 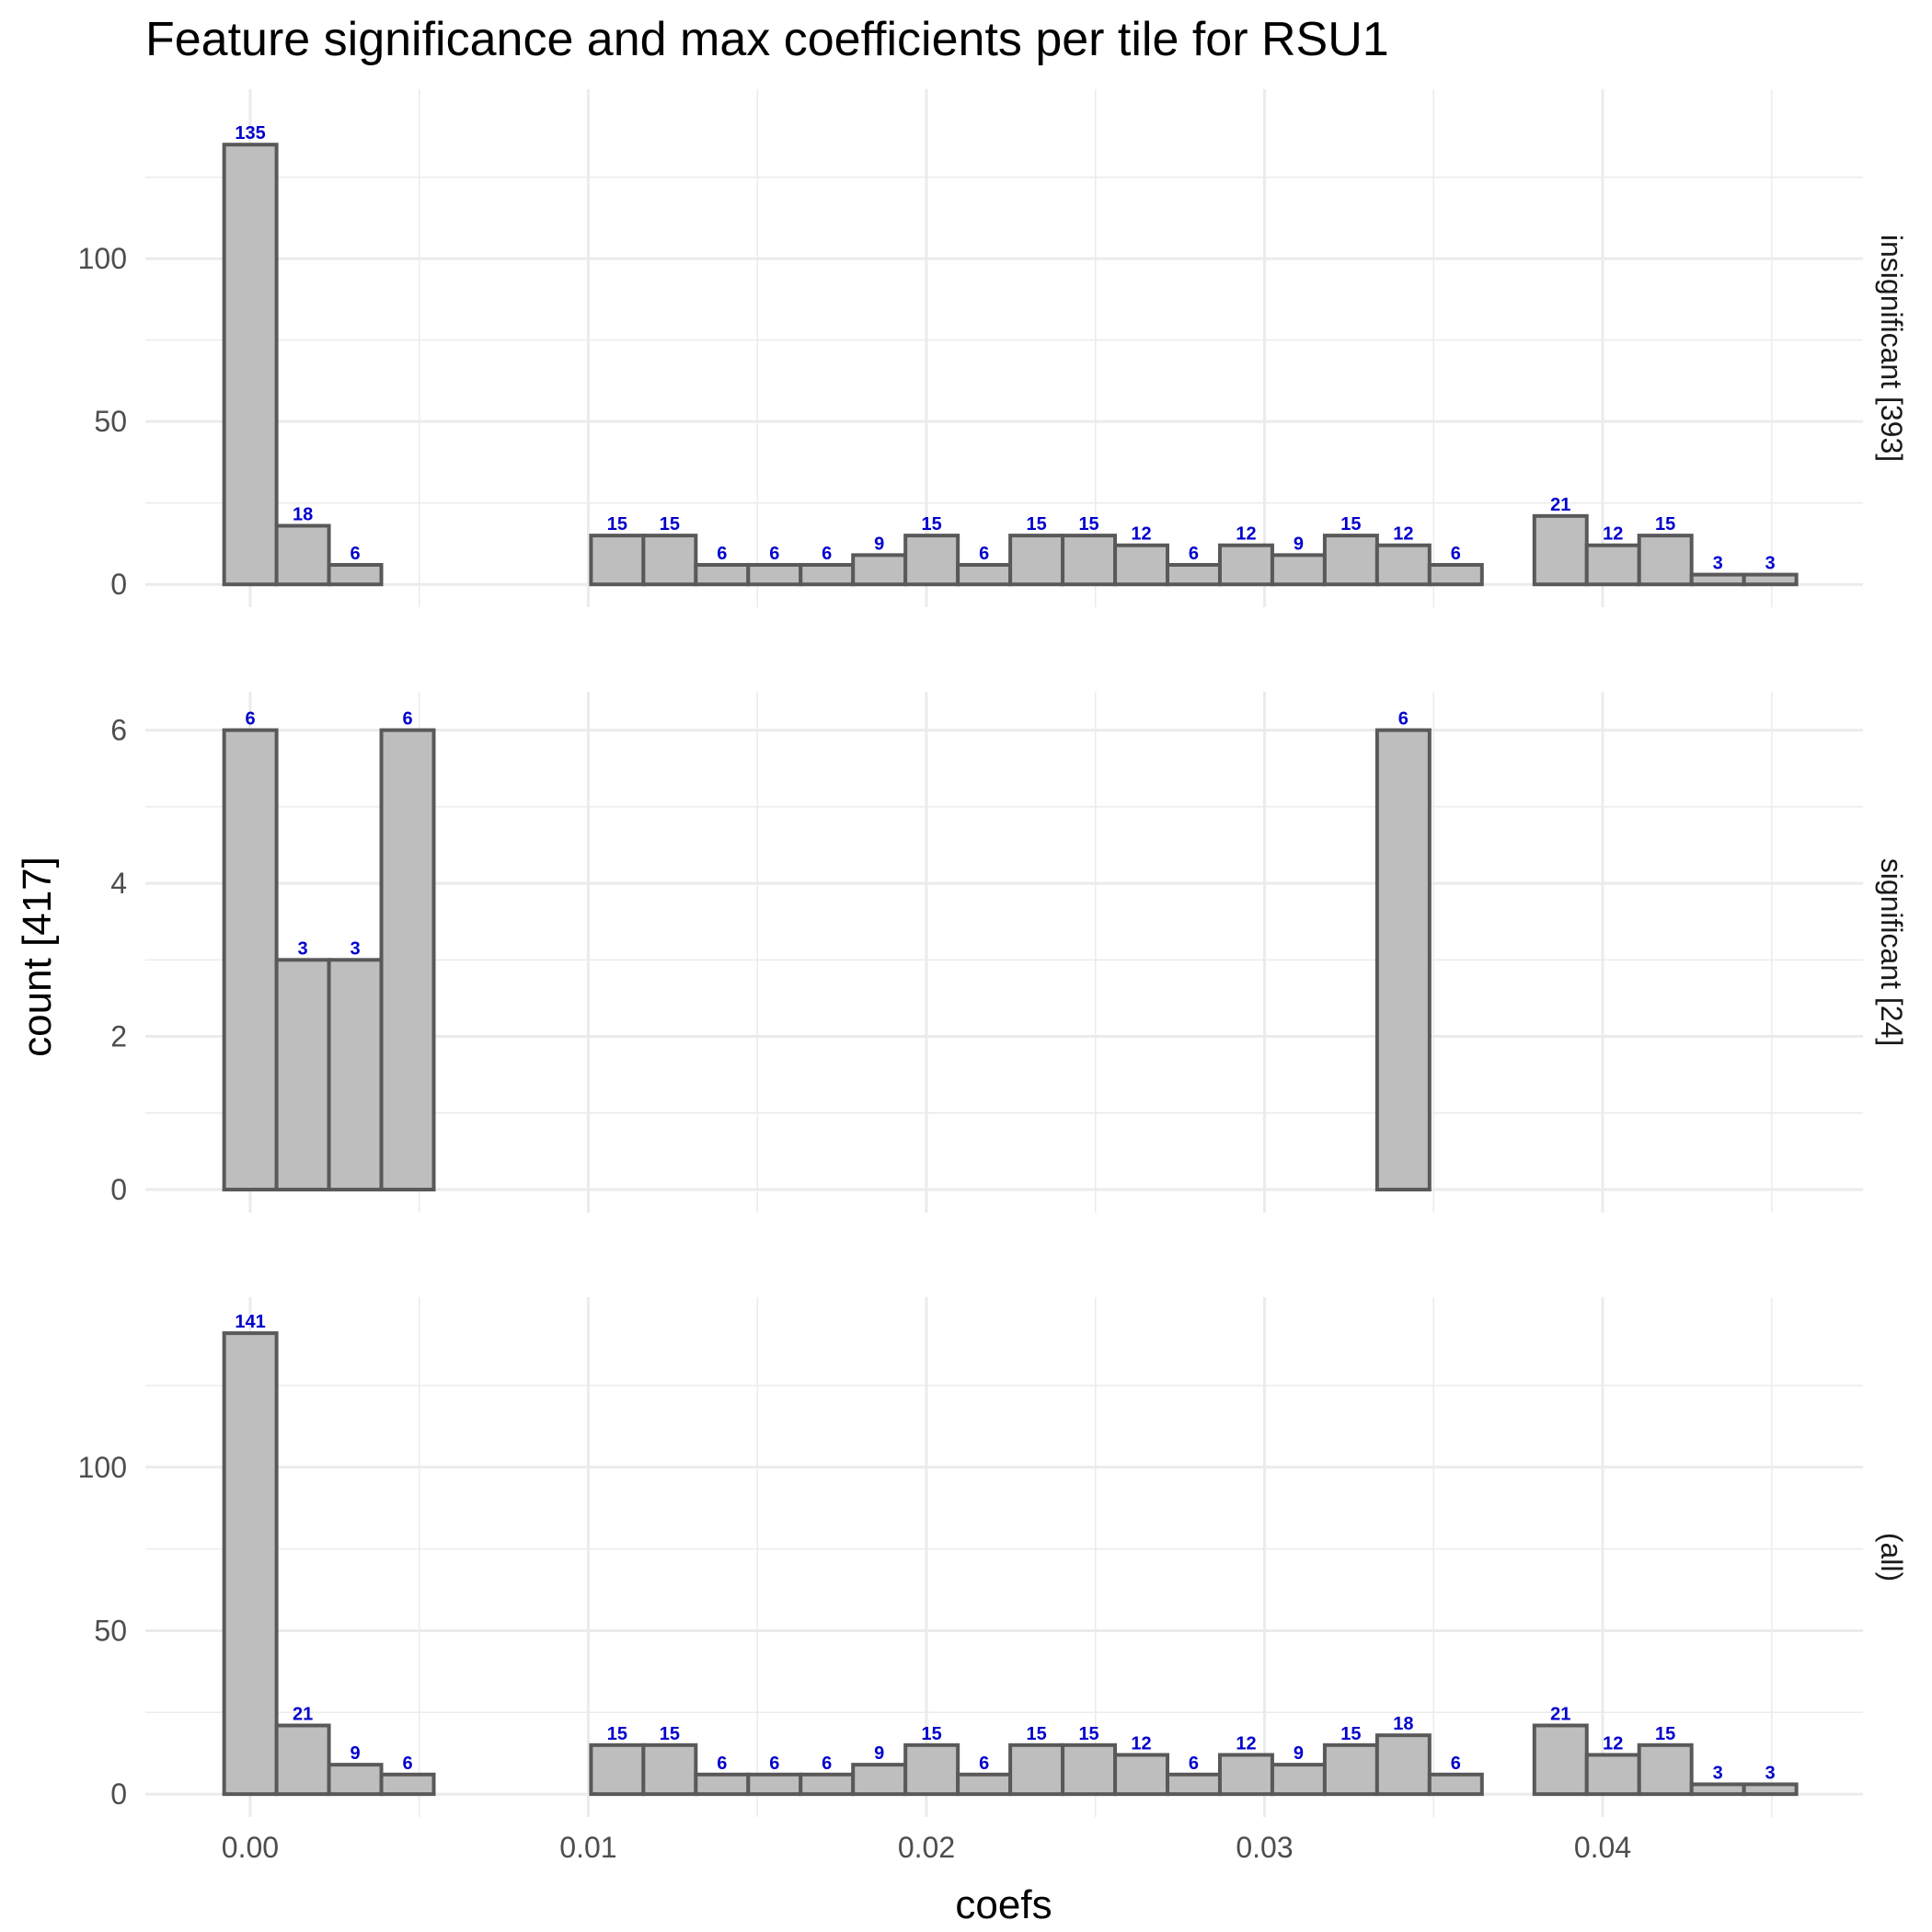 I want to click on y-tick-label: 4, so click(x=118, y=883).